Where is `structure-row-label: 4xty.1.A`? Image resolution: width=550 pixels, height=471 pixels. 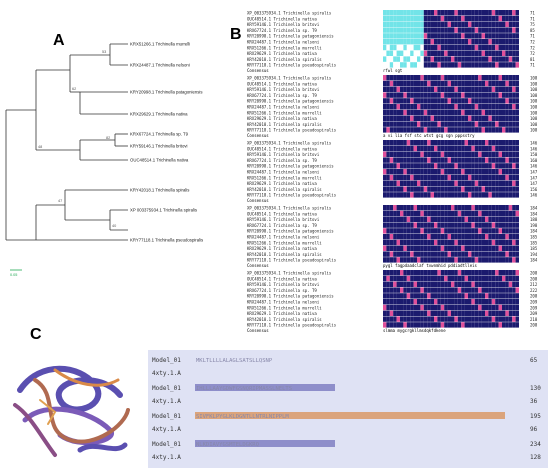
structure-row-label: 4xty.1.A is located at coordinates (166, 401).